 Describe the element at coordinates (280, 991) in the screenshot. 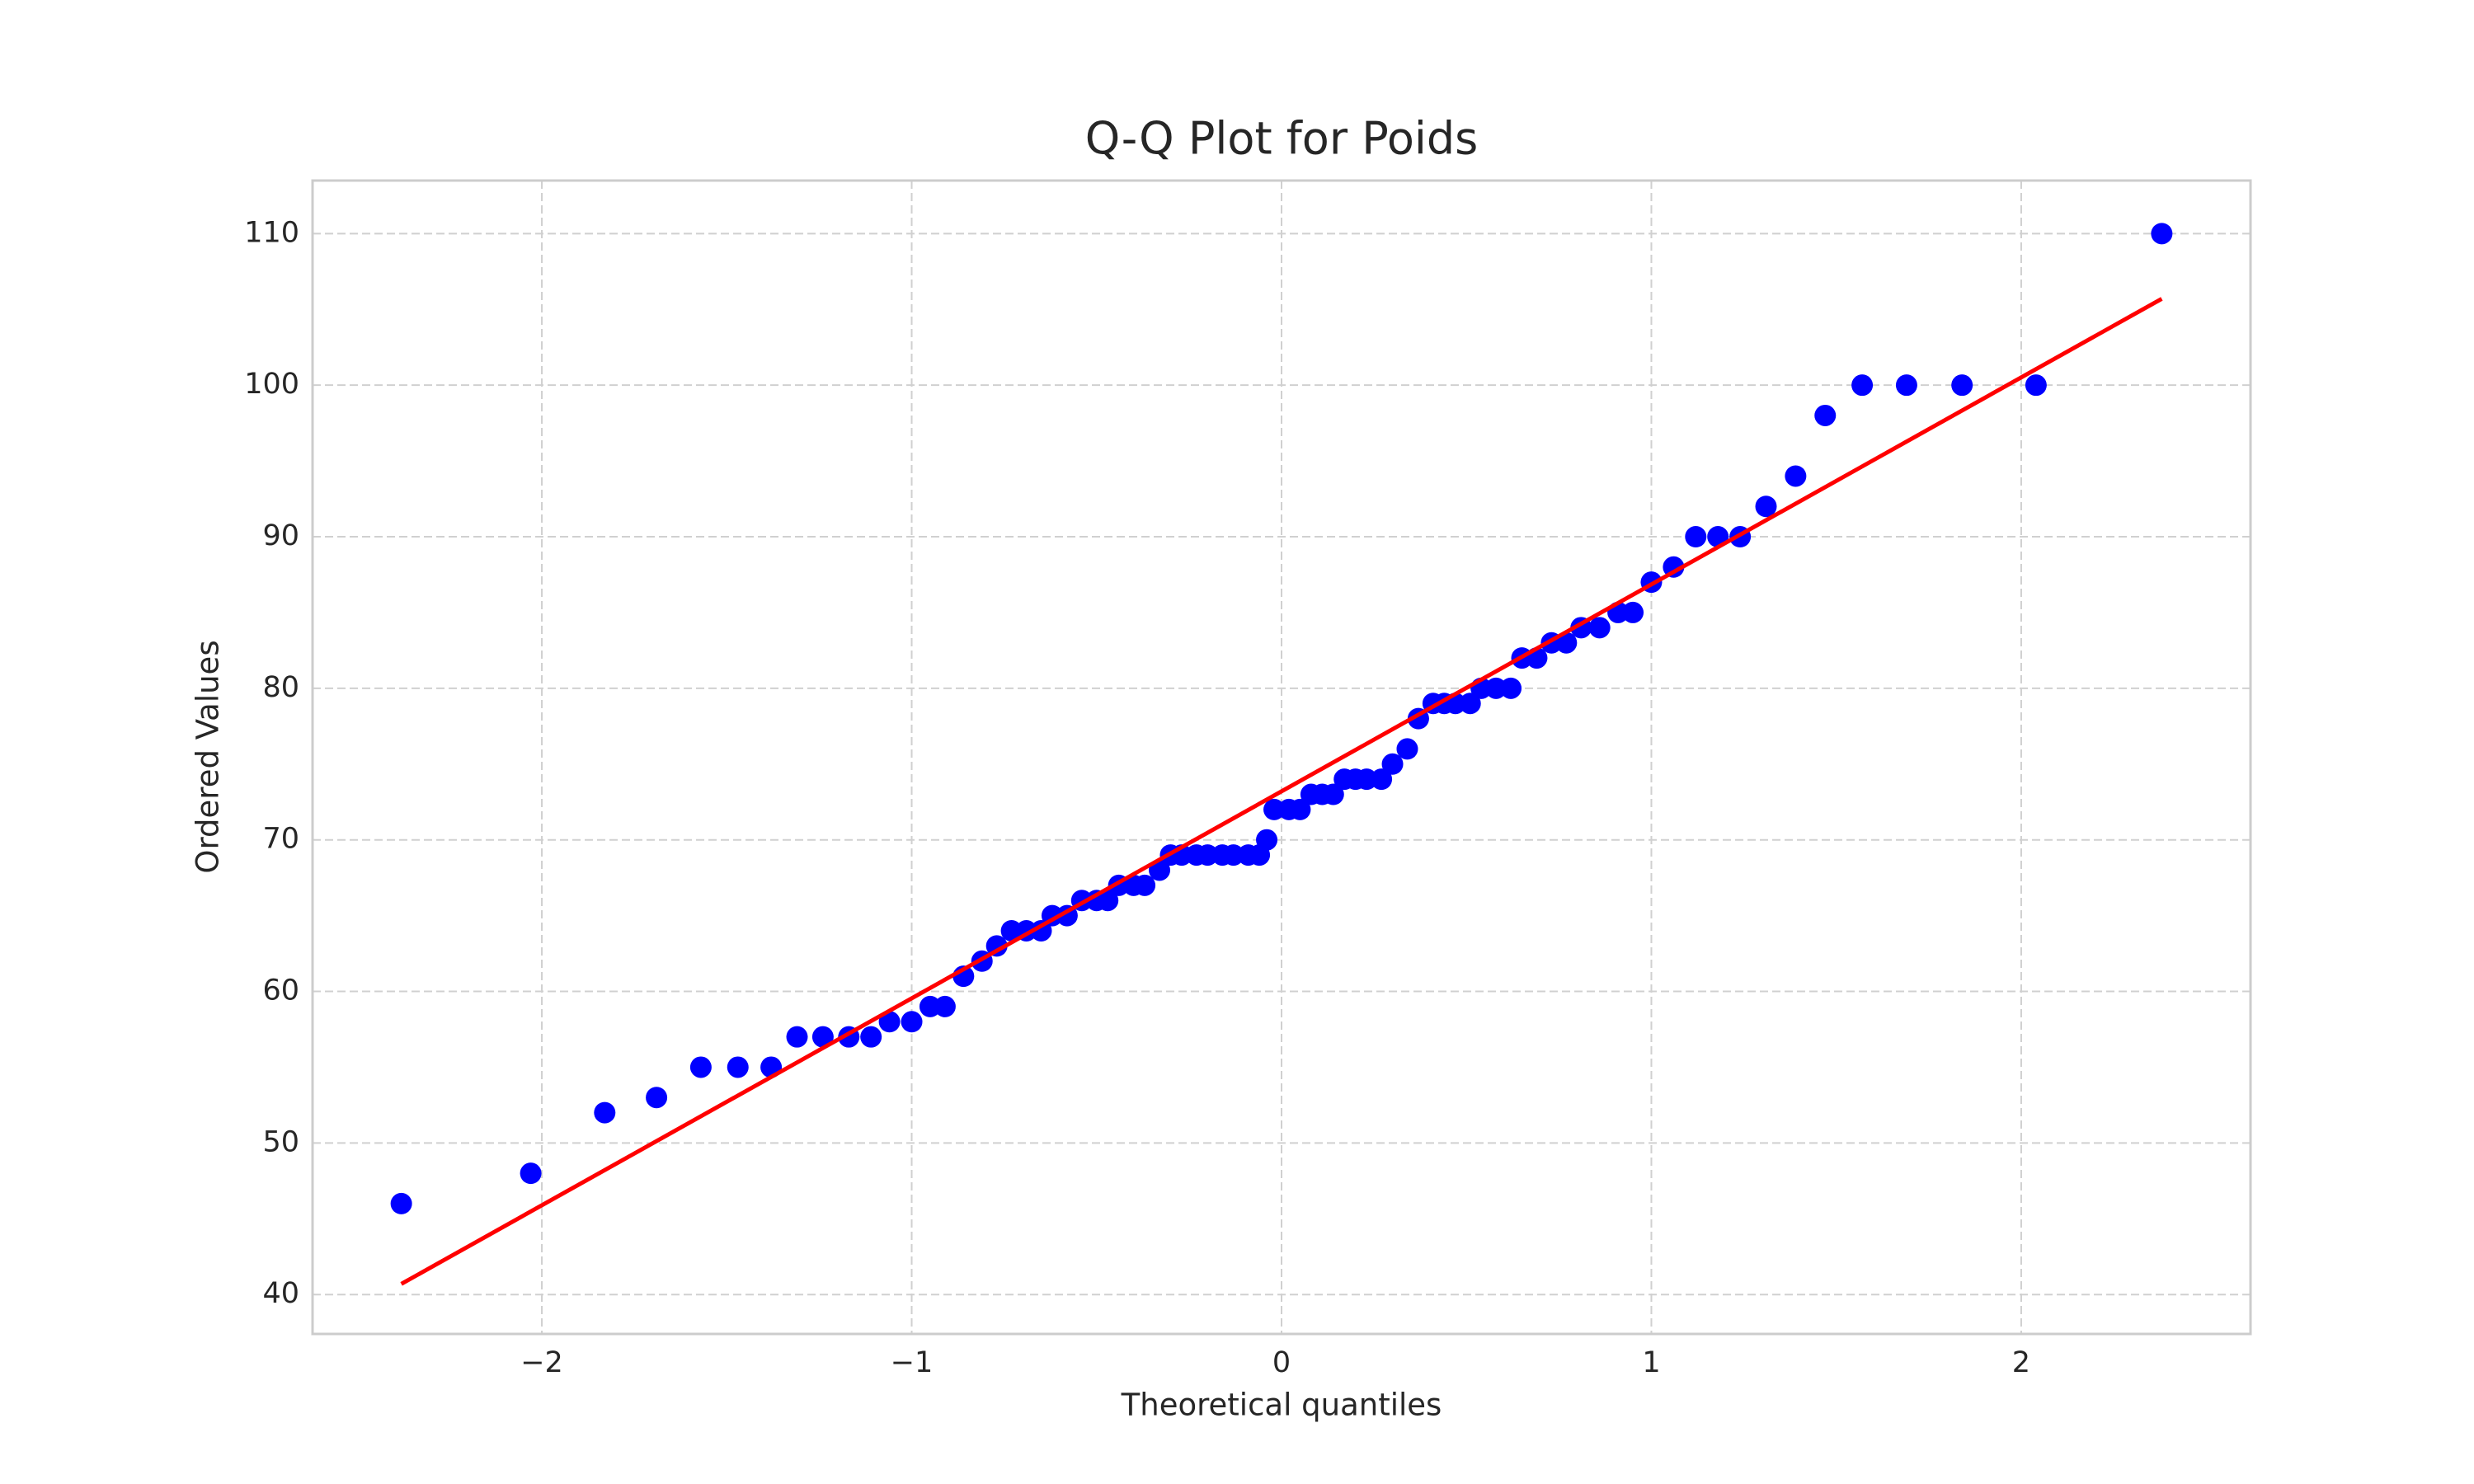

I see `y-tick-label: 60` at that location.